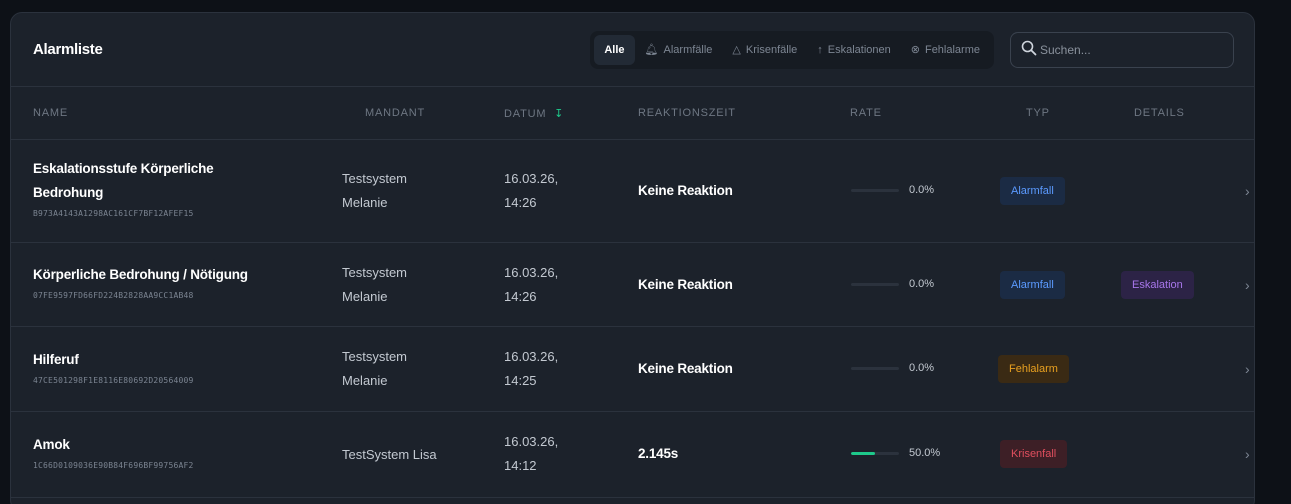 The image size is (1291, 504). Describe the element at coordinates (1038, 113) in the screenshot. I see `col-typ: TYP` at that location.